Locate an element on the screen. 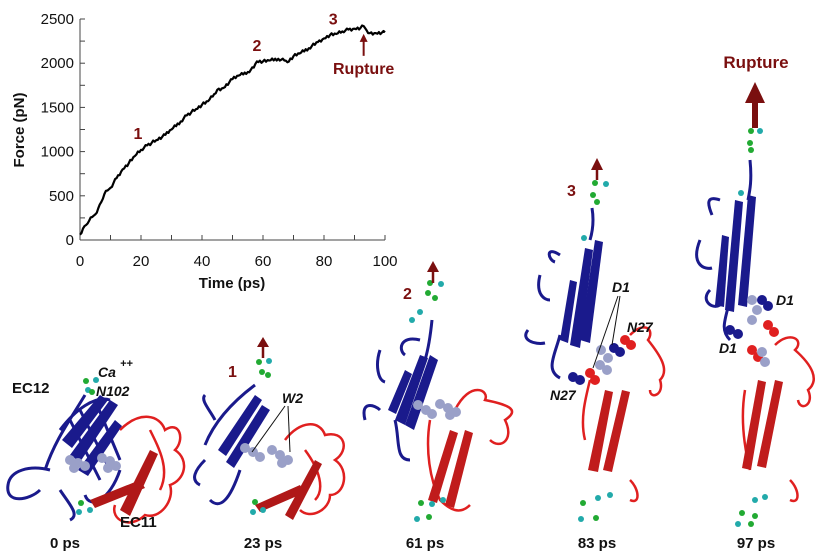 The width and height of the screenshot is (836, 553). panel-event-label: Rupture is located at coordinates (755, 62).